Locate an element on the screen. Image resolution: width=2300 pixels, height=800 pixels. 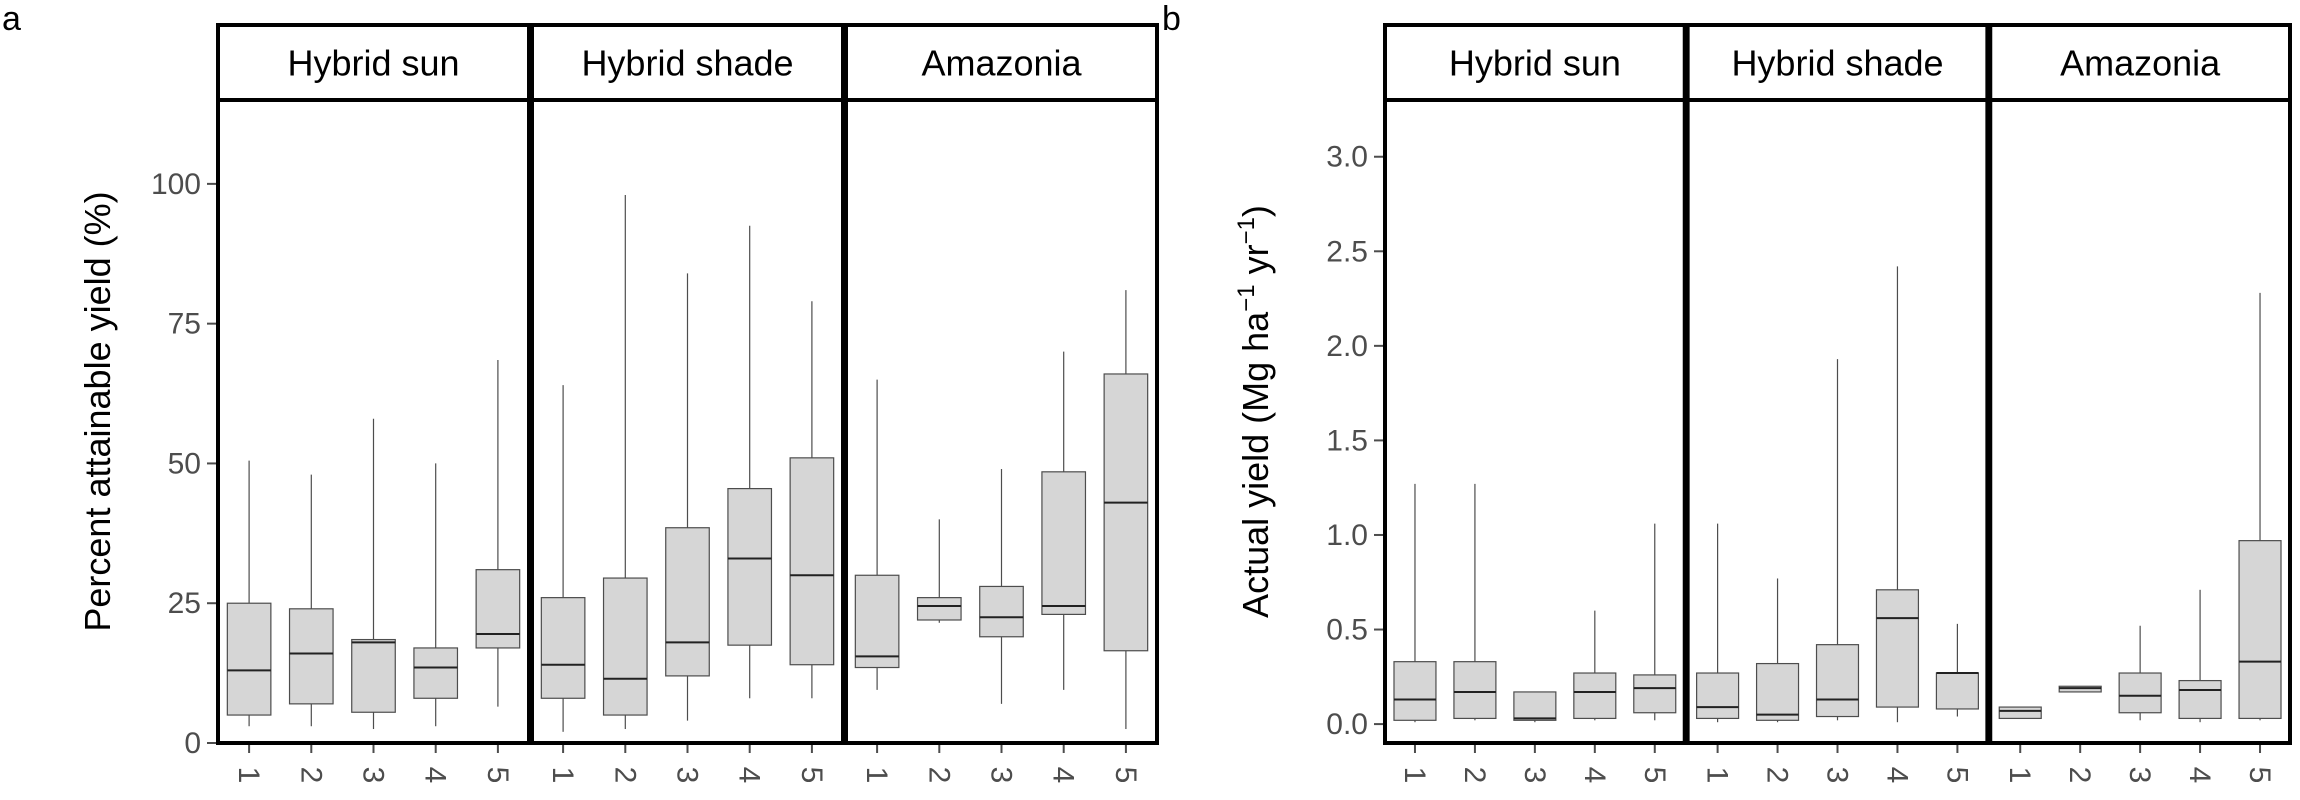
y-tick-label: 0.5 is located at coordinates (1347, 630).